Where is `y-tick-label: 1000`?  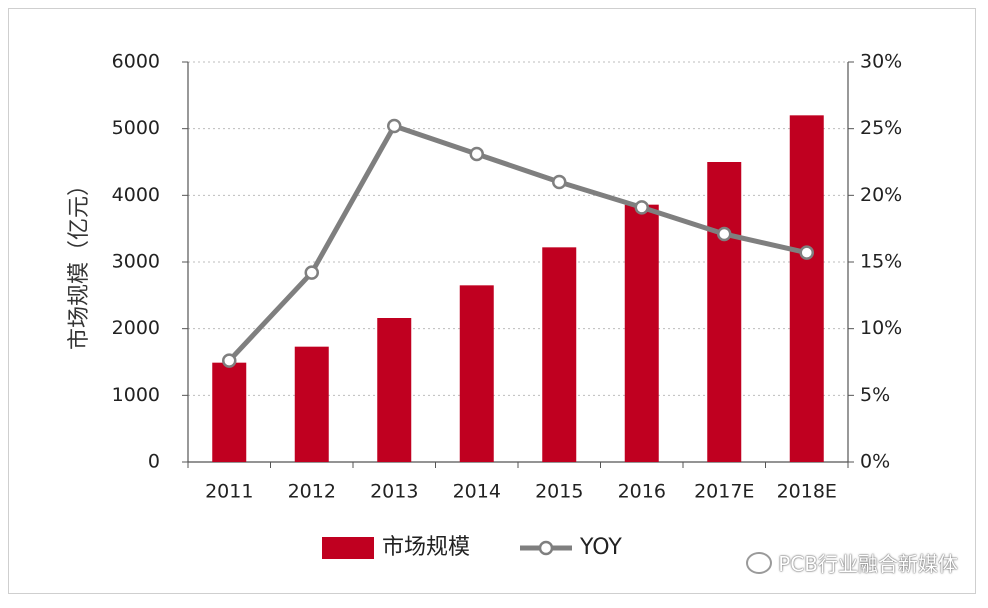
y-tick-label: 1000 is located at coordinates (136, 395).